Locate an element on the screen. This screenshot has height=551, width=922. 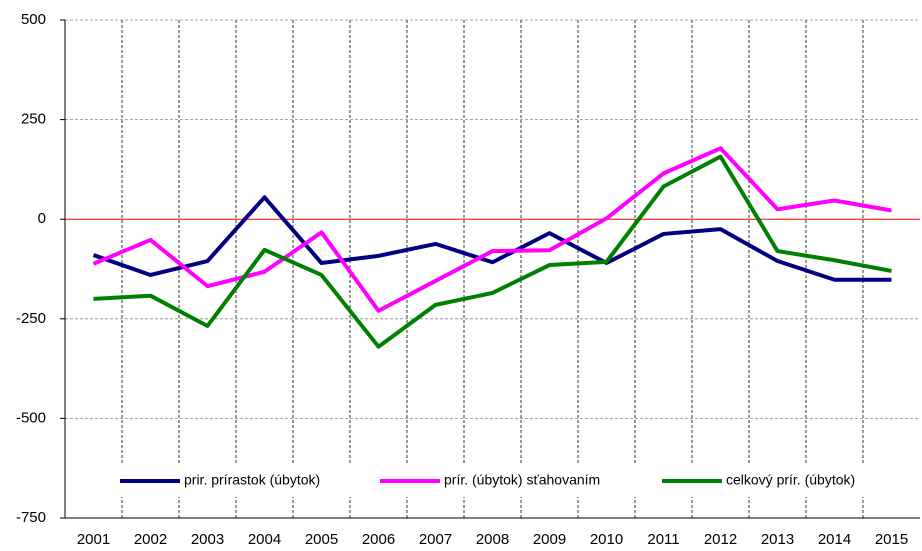
legend-label: prir. prírastok (úbytok) is located at coordinates (252, 480).